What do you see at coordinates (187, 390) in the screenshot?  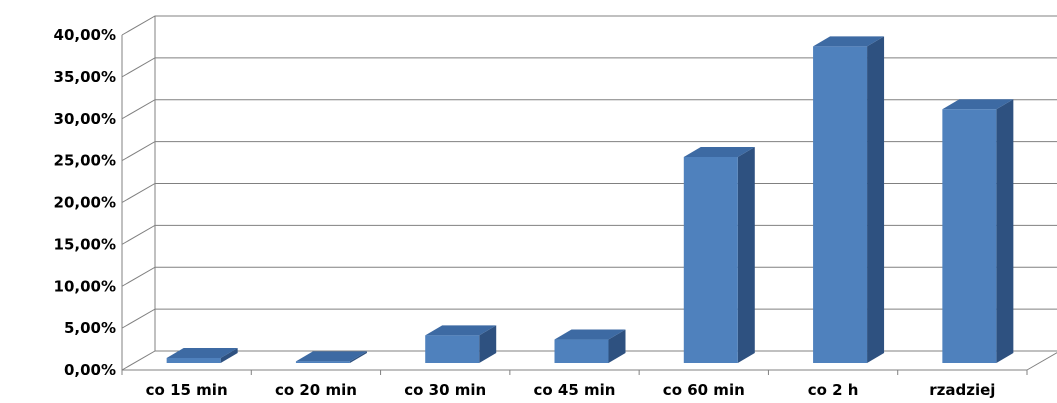 I see `x-tick-label: co 15 min` at bounding box center [187, 390].